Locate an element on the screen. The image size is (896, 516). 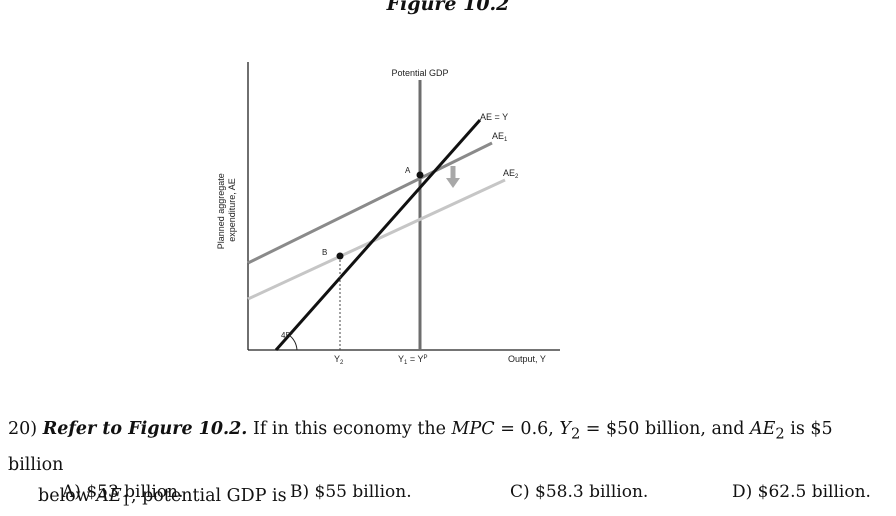
ae-equals-y-label: AE = Y is located at coordinates (494, 117).